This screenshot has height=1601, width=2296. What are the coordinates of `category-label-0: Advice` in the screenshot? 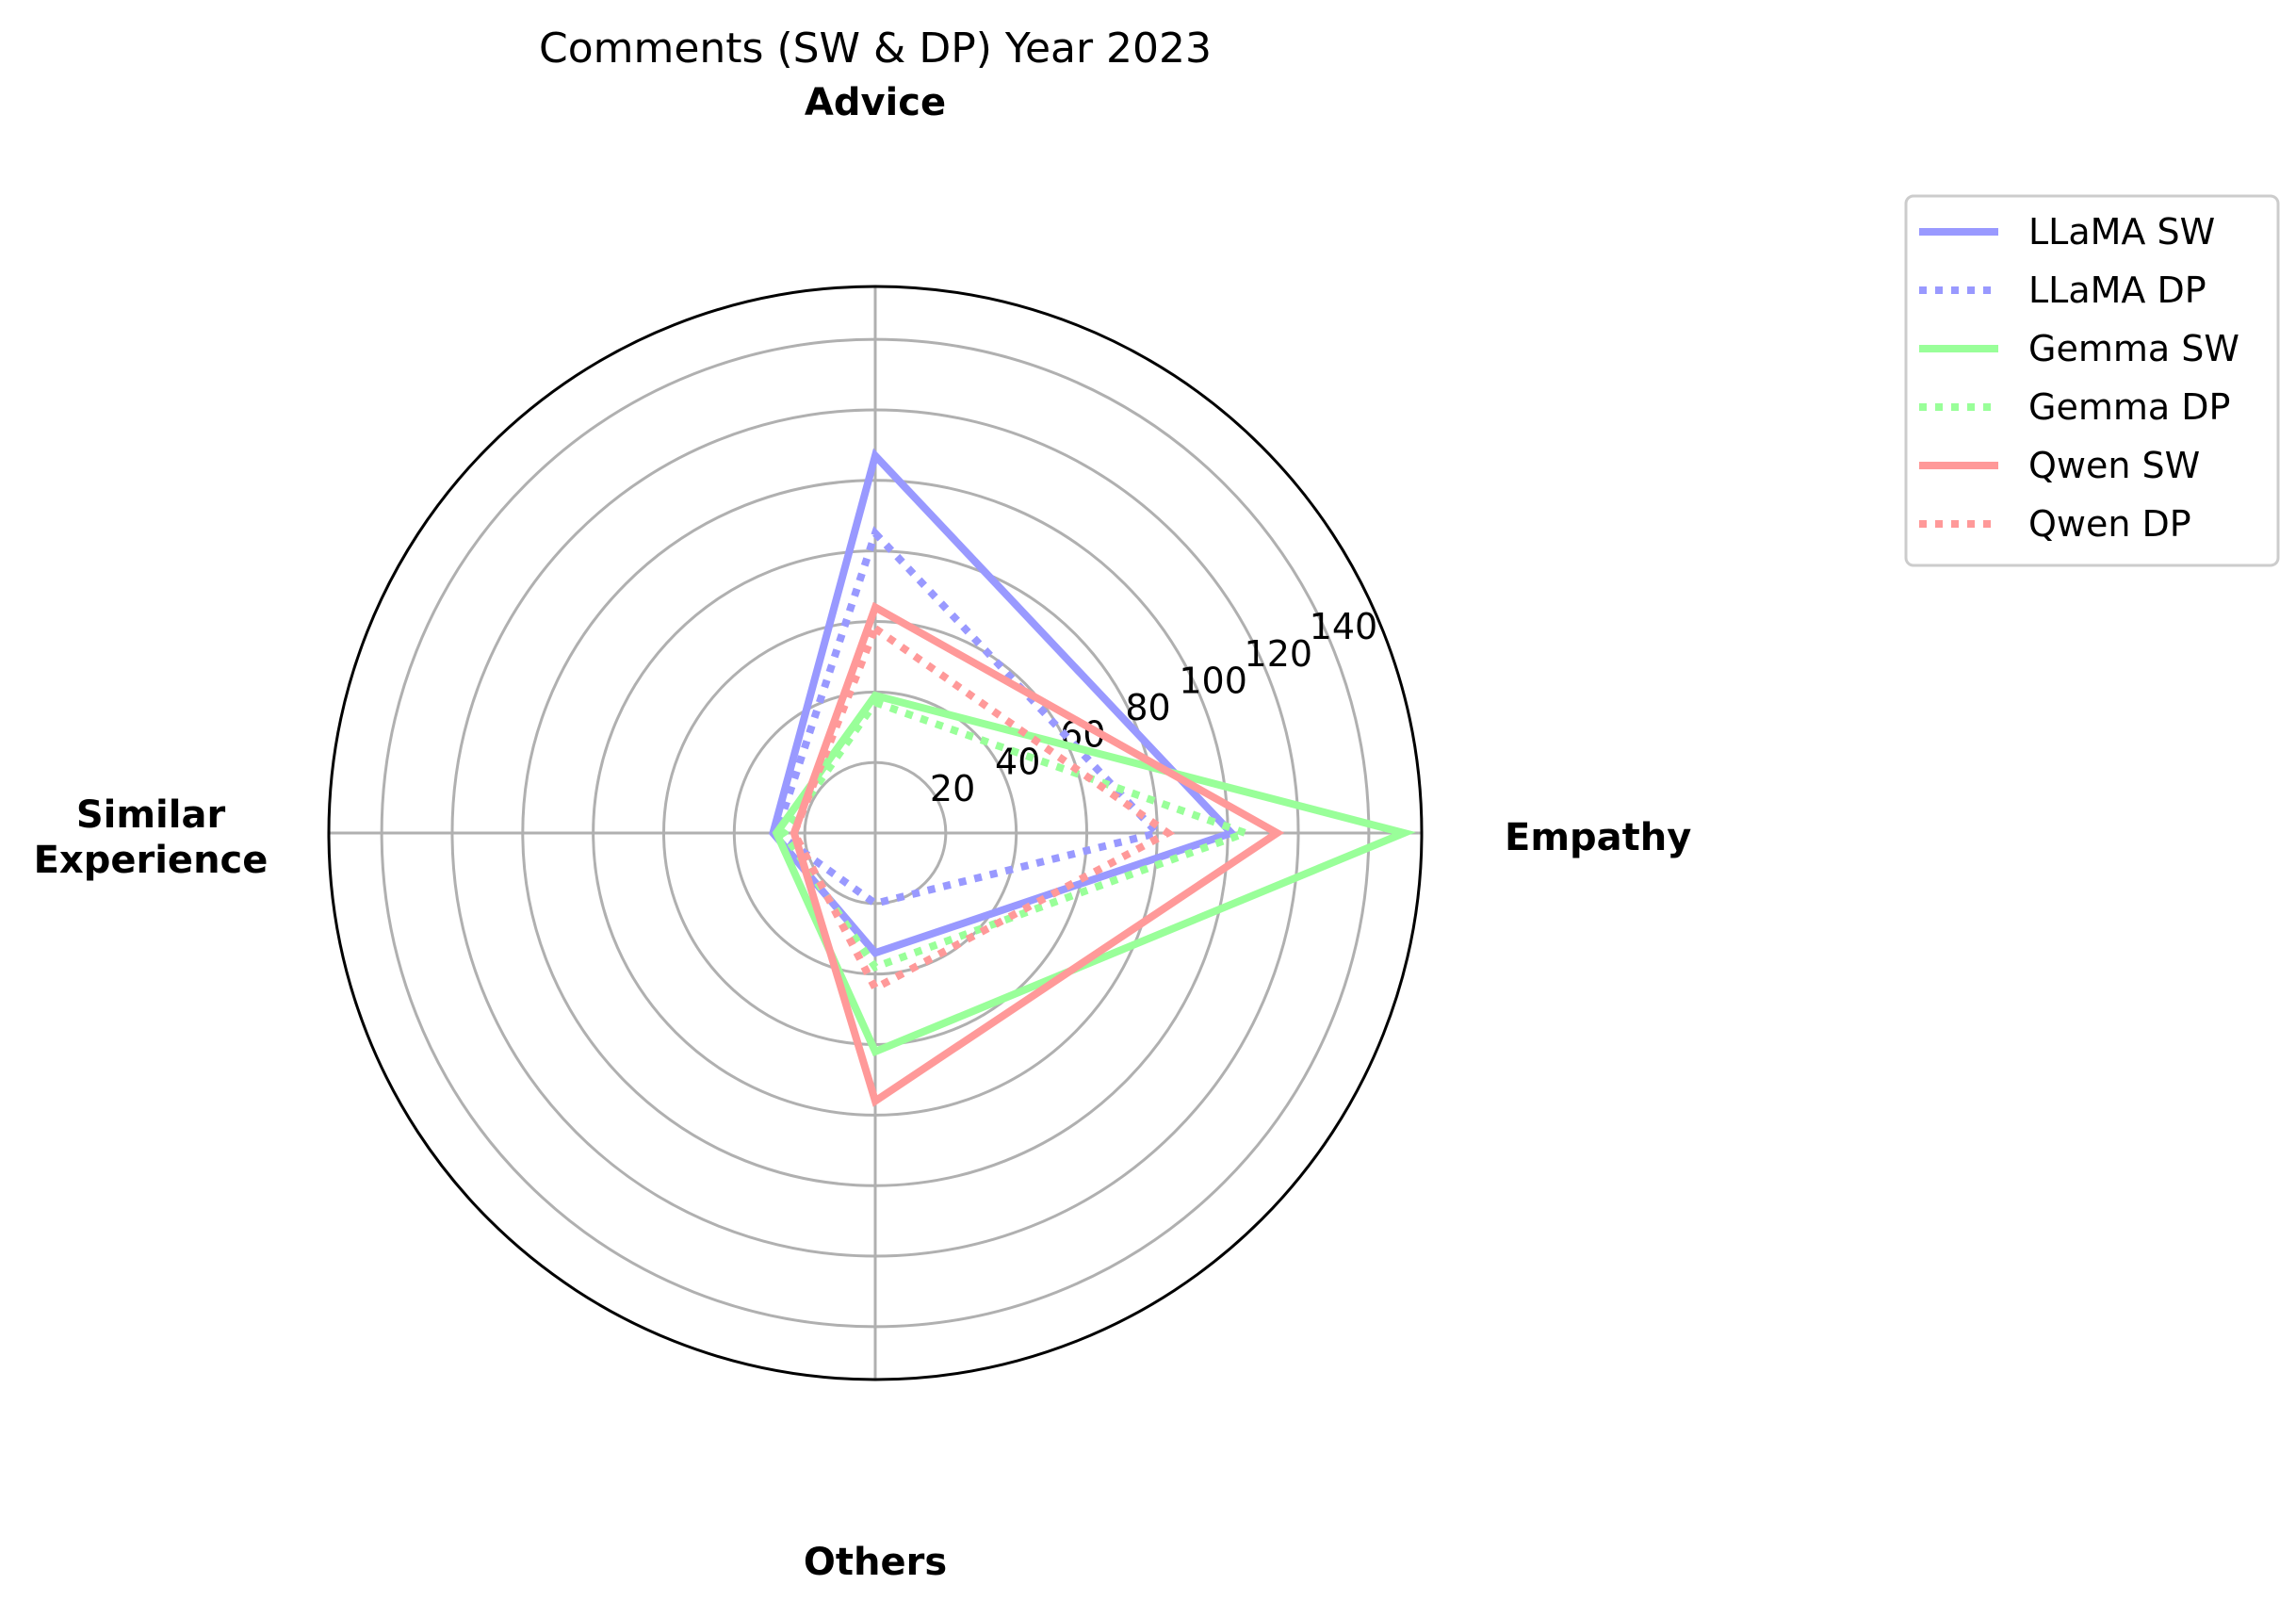 It's located at (875, 102).